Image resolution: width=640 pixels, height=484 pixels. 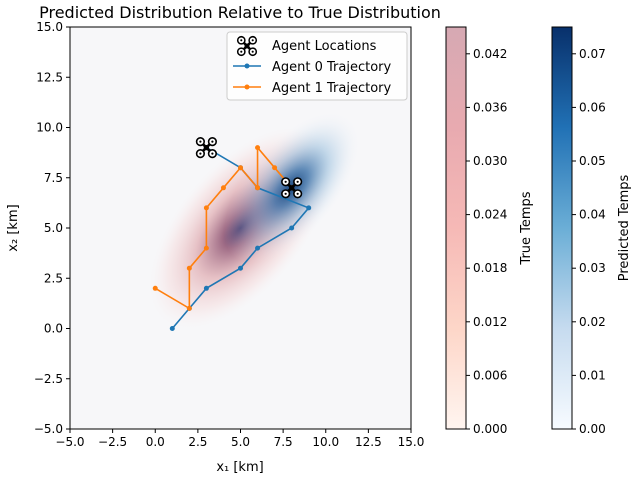 I want to click on y-tick-label: 15.0, so click(x=49, y=27).